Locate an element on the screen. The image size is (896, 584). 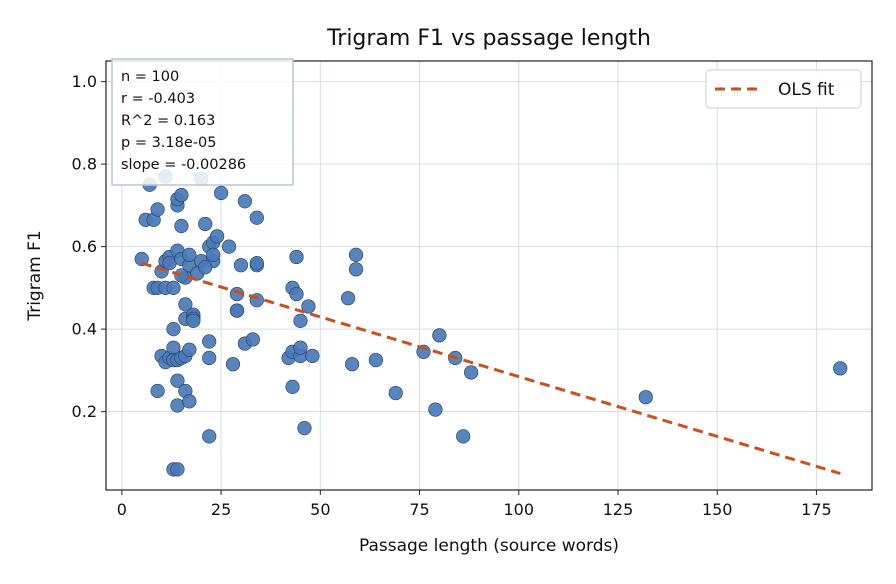
stats-r-squared: R^2 = 0.163 is located at coordinates (168, 121).